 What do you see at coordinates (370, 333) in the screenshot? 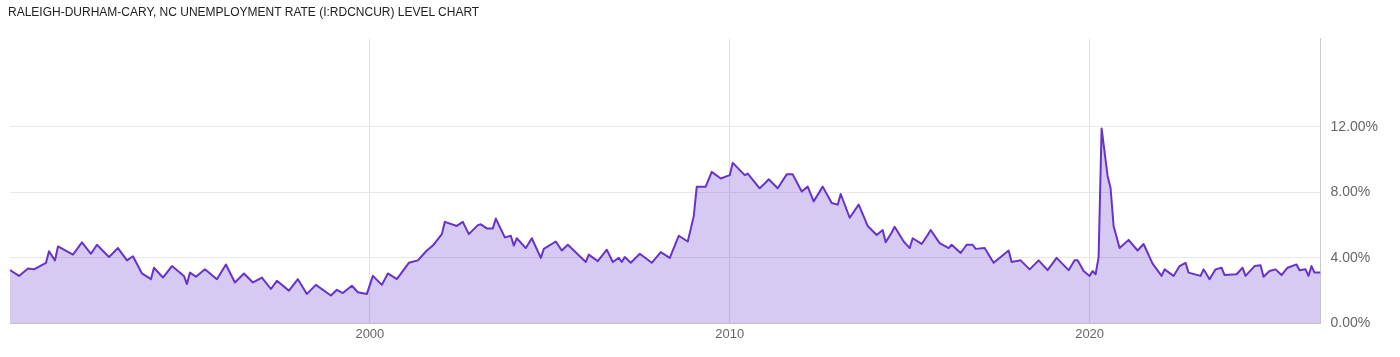
I see `x-tick-label: 2000` at bounding box center [370, 333].